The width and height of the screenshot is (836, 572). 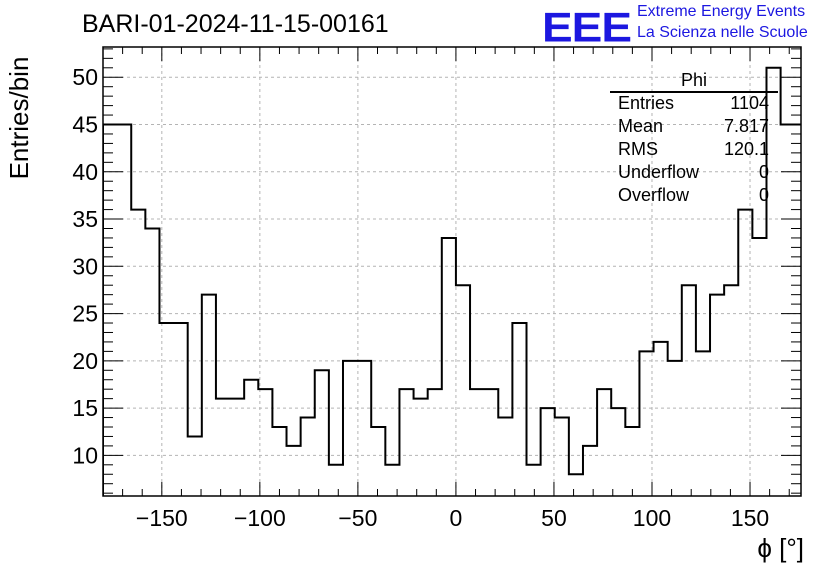 What do you see at coordinates (85, 455) in the screenshot?
I see `y-tick-label: 10` at bounding box center [85, 455].